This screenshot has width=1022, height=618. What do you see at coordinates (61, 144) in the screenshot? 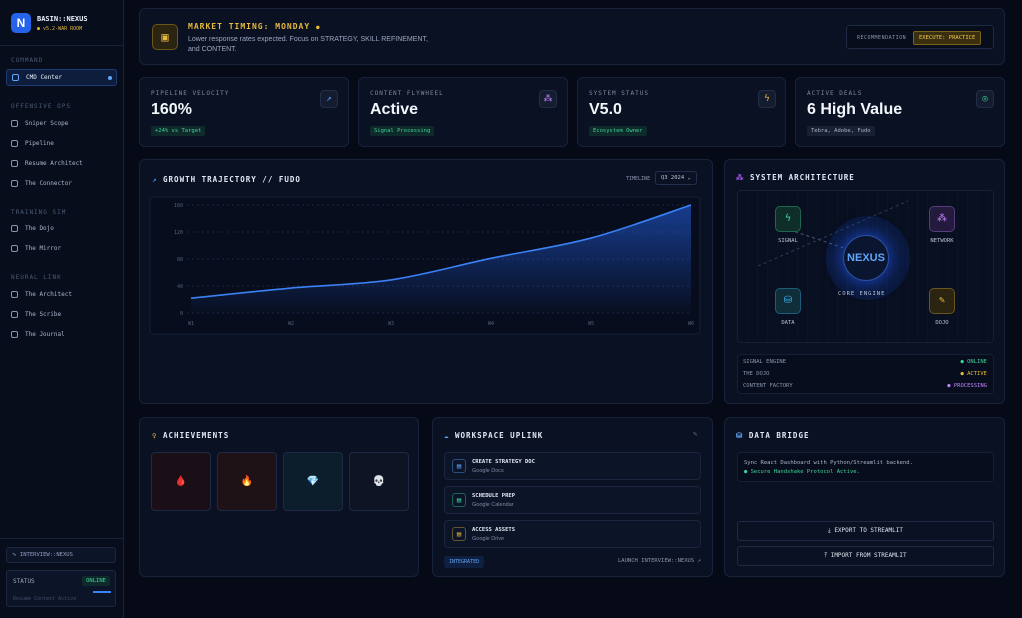
I see `nav-item: Pipeline` at bounding box center [61, 144].